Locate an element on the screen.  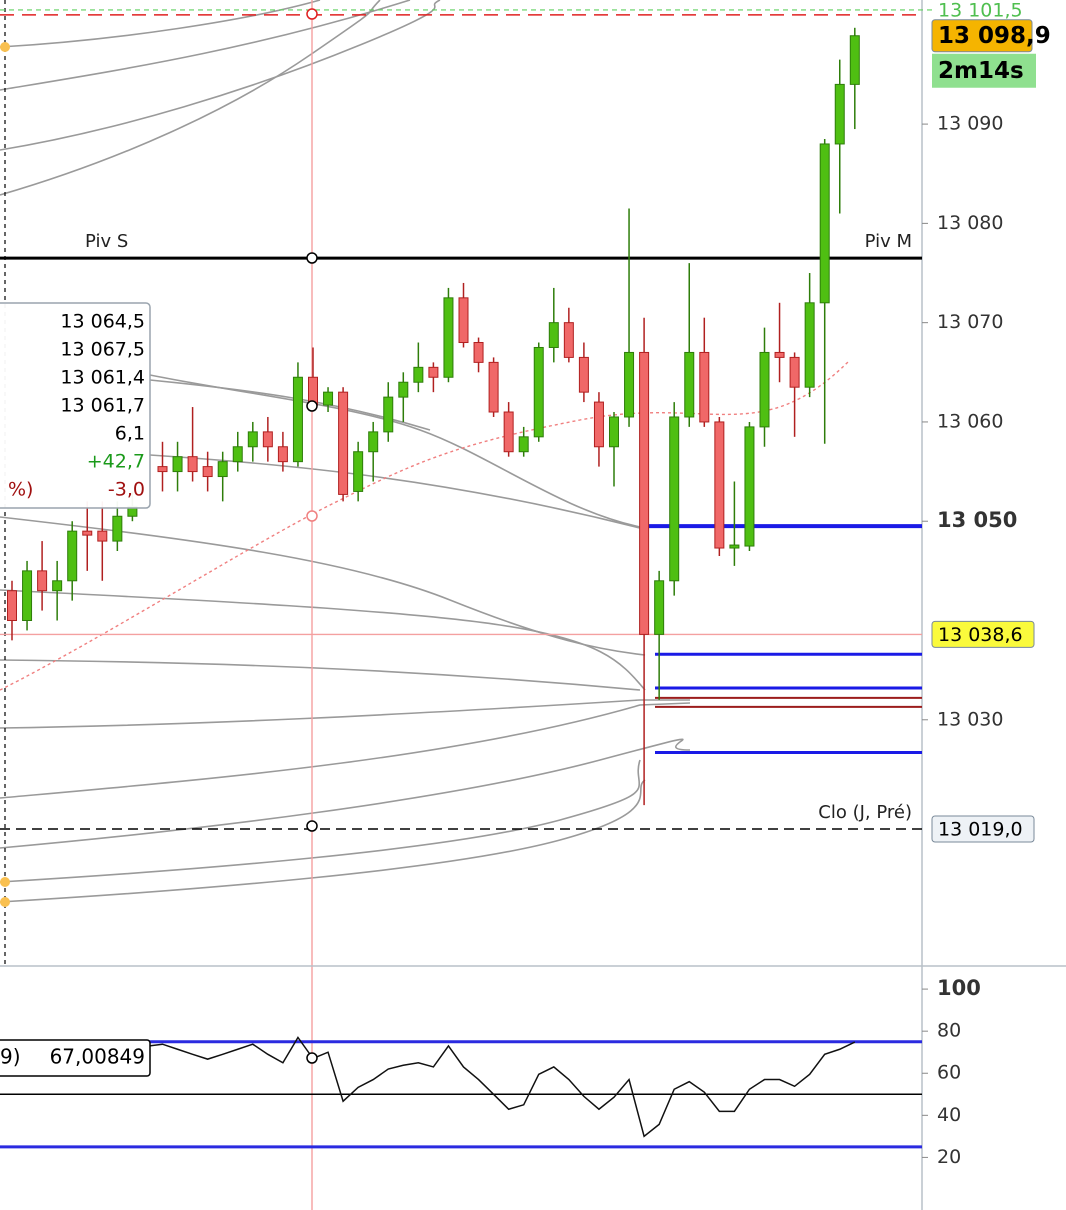
tooltip-box is located at coordinates (75, 405).